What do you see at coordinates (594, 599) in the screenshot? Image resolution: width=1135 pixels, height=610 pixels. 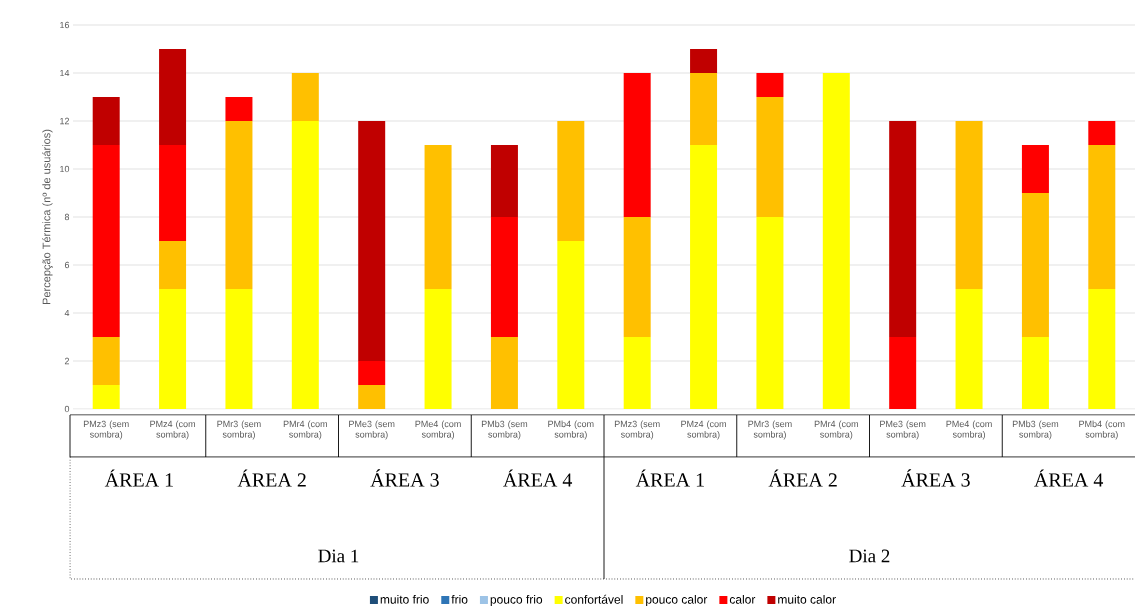 I see `legend-label: confortável` at bounding box center [594, 599].